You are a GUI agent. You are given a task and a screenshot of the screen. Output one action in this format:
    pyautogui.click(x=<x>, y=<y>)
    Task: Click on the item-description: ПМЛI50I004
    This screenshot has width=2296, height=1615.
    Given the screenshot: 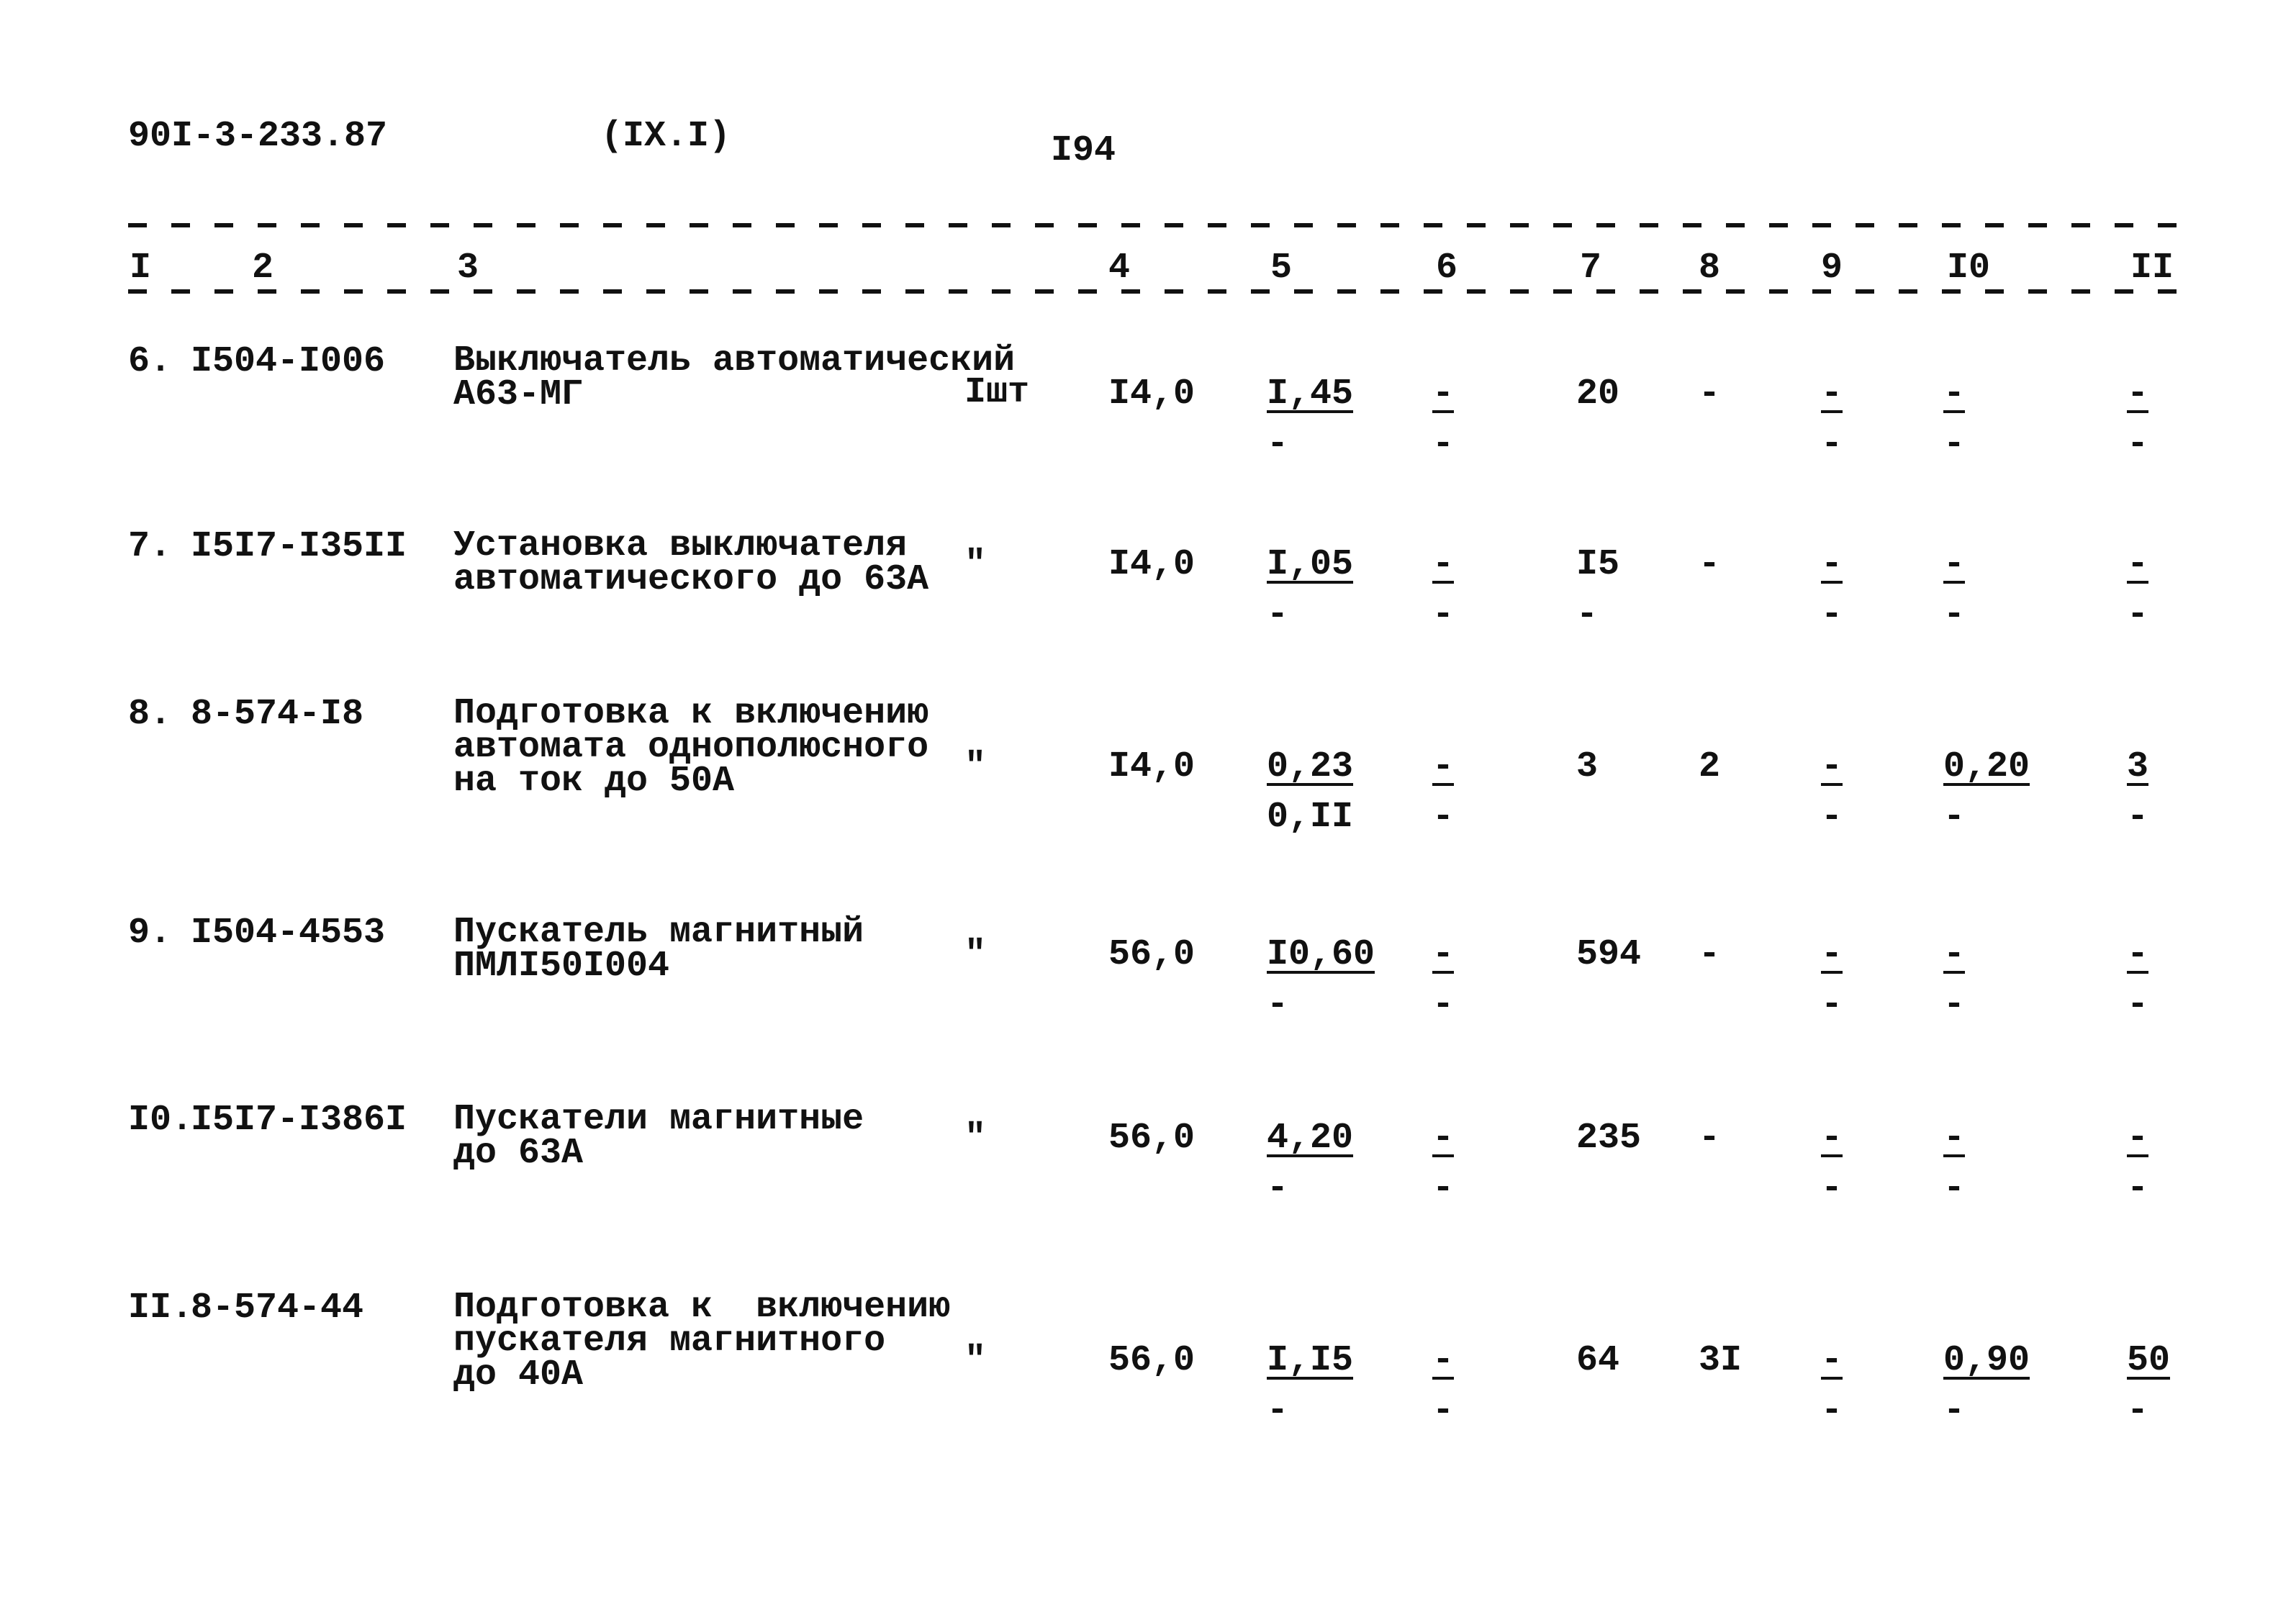 What is the action you would take?
    pyautogui.click(x=561, y=967)
    